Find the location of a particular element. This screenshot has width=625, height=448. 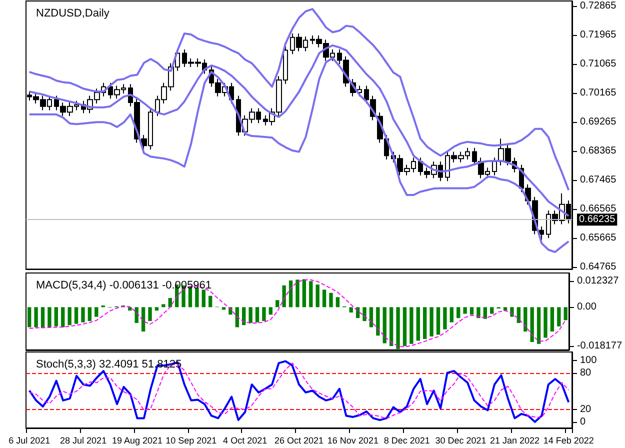

x-tick-label: 28 Jul 2021 is located at coordinates (83, 441).